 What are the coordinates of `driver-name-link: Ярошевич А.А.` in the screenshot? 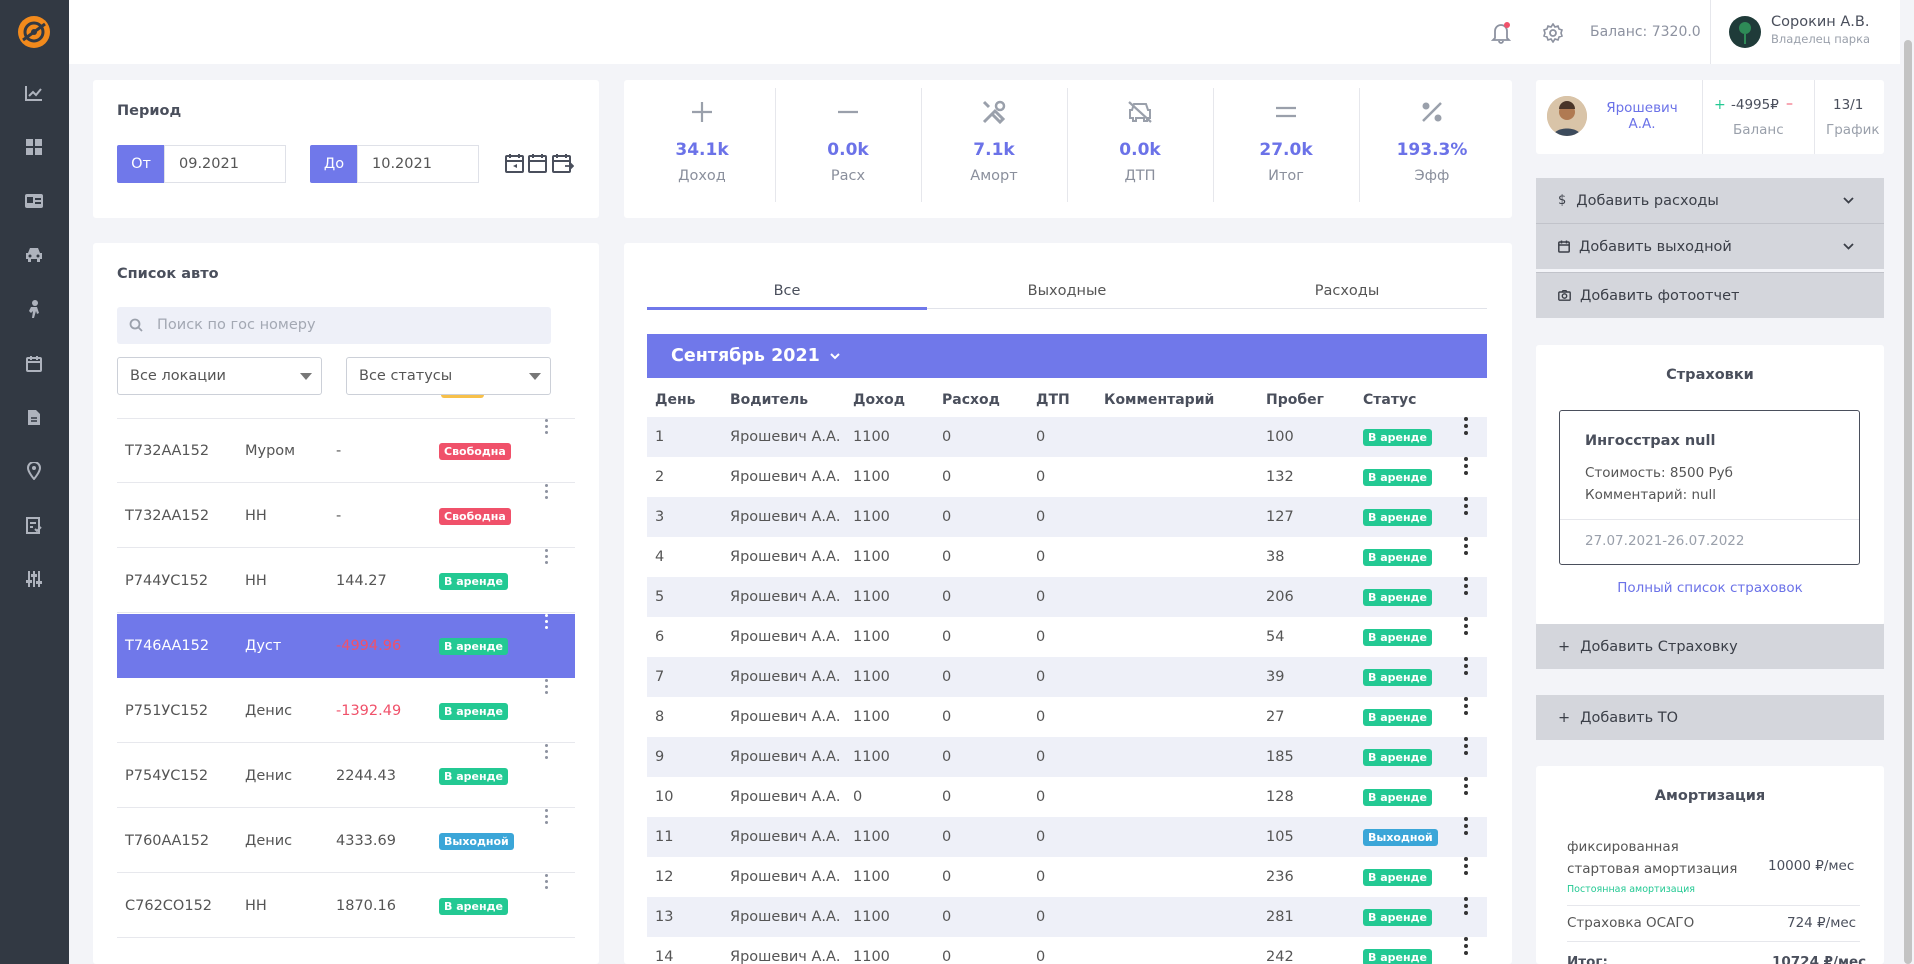 It's located at (1642, 116).